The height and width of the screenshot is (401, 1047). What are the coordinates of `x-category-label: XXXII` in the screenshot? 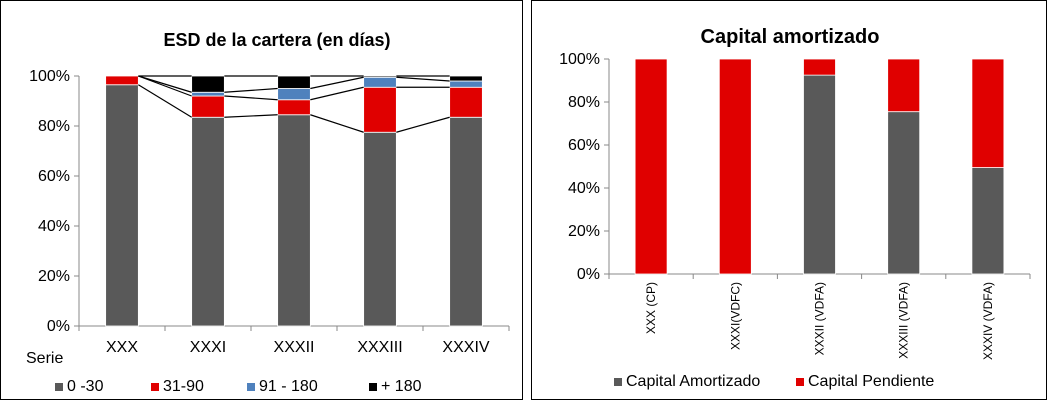 It's located at (294, 347).